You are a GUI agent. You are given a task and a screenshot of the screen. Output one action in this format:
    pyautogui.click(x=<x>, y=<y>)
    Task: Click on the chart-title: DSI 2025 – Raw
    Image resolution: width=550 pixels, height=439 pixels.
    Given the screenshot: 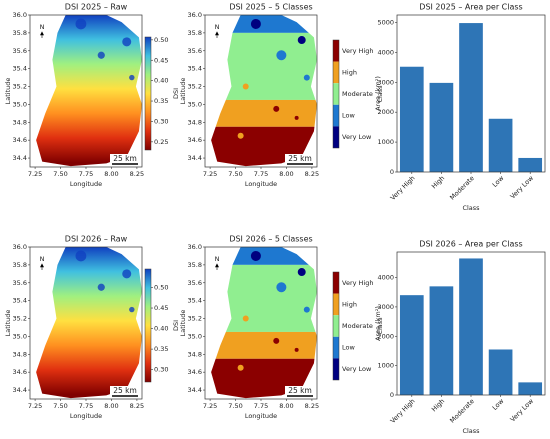 What is the action you would take?
    pyautogui.click(x=96, y=7)
    